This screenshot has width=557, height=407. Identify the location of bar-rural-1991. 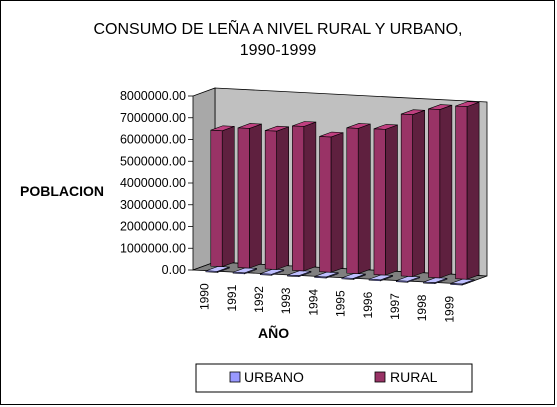
(249, 196).